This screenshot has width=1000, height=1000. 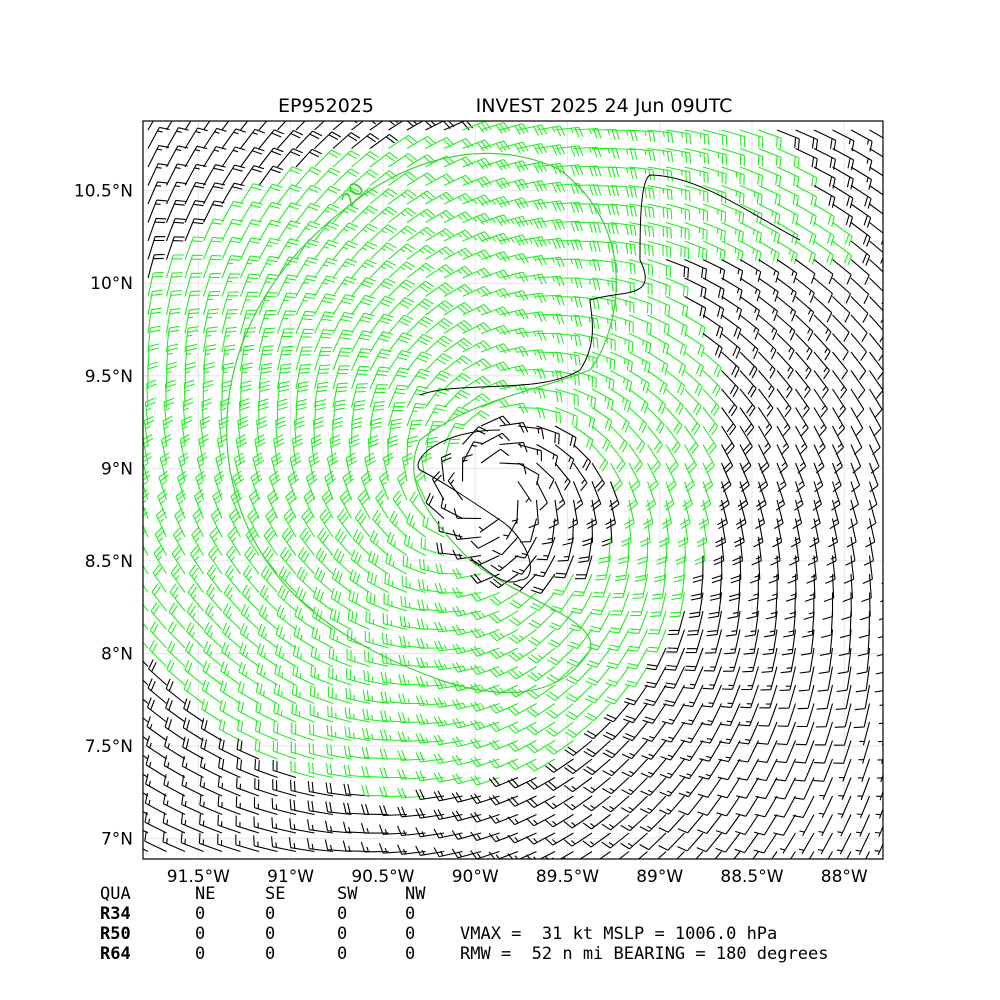 I want to click on table-header: SE, so click(x=275, y=894).